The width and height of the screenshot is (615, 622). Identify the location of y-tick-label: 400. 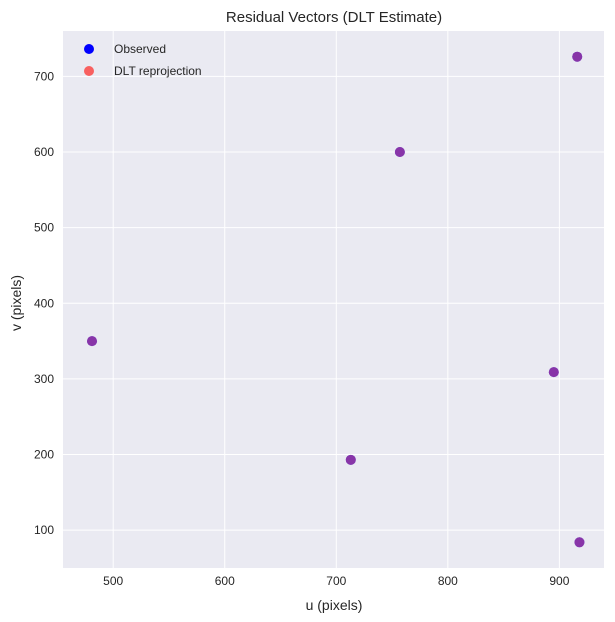
(44, 303).